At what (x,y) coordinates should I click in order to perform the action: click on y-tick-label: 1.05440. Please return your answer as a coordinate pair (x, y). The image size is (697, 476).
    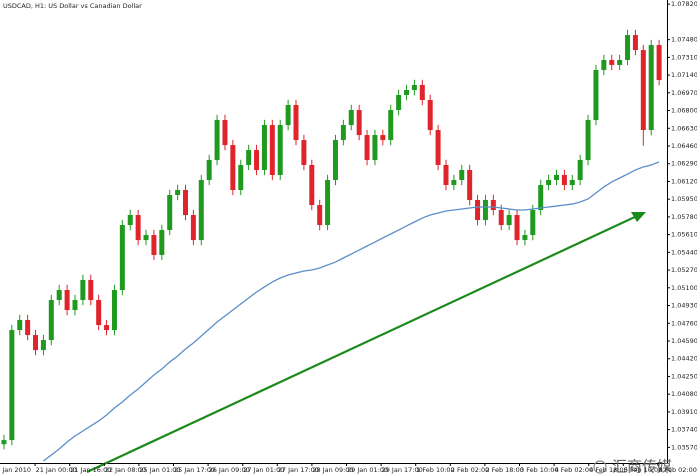
    Looking at the image, I should click on (684, 252).